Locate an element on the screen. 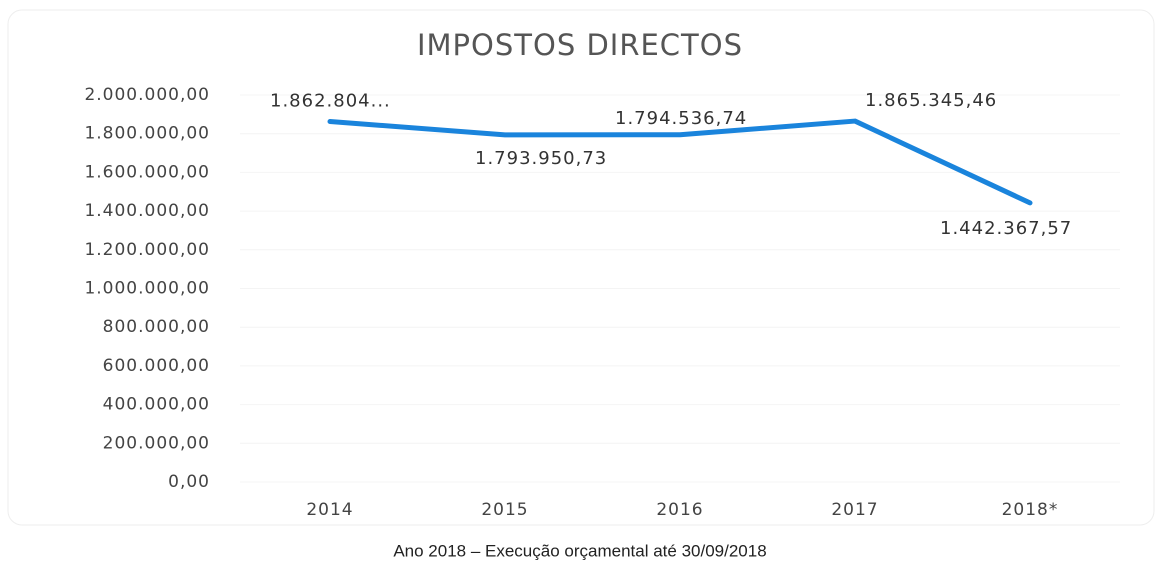 This screenshot has height=569, width=1160. y-tick-label: 1.800.000,00 is located at coordinates (147, 134).